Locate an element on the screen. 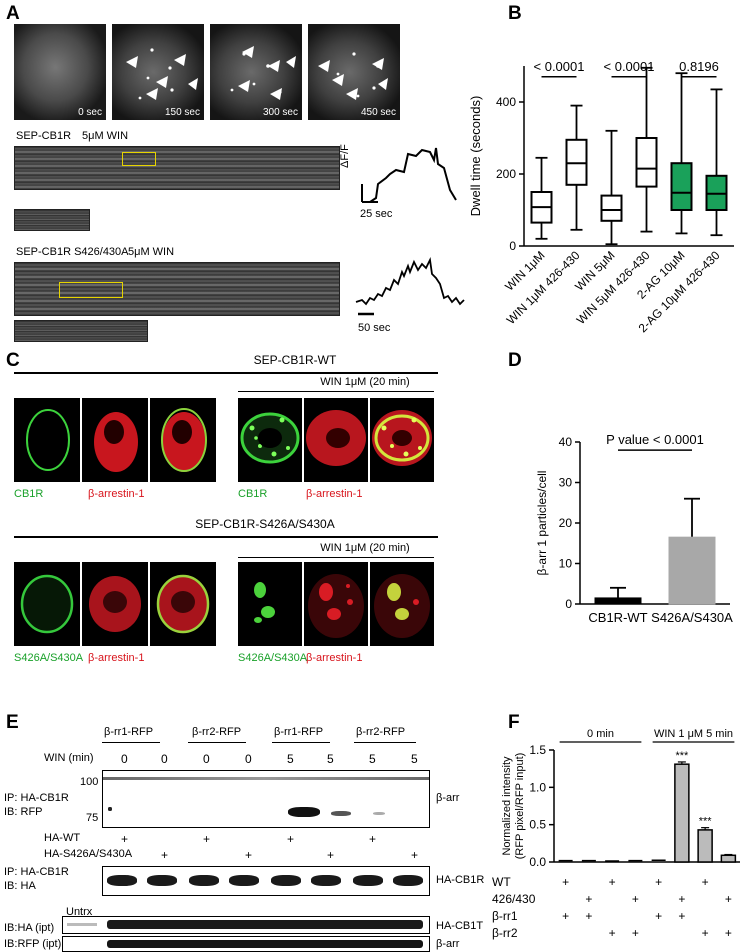  kymograph-2-inset is located at coordinates (81, 331).